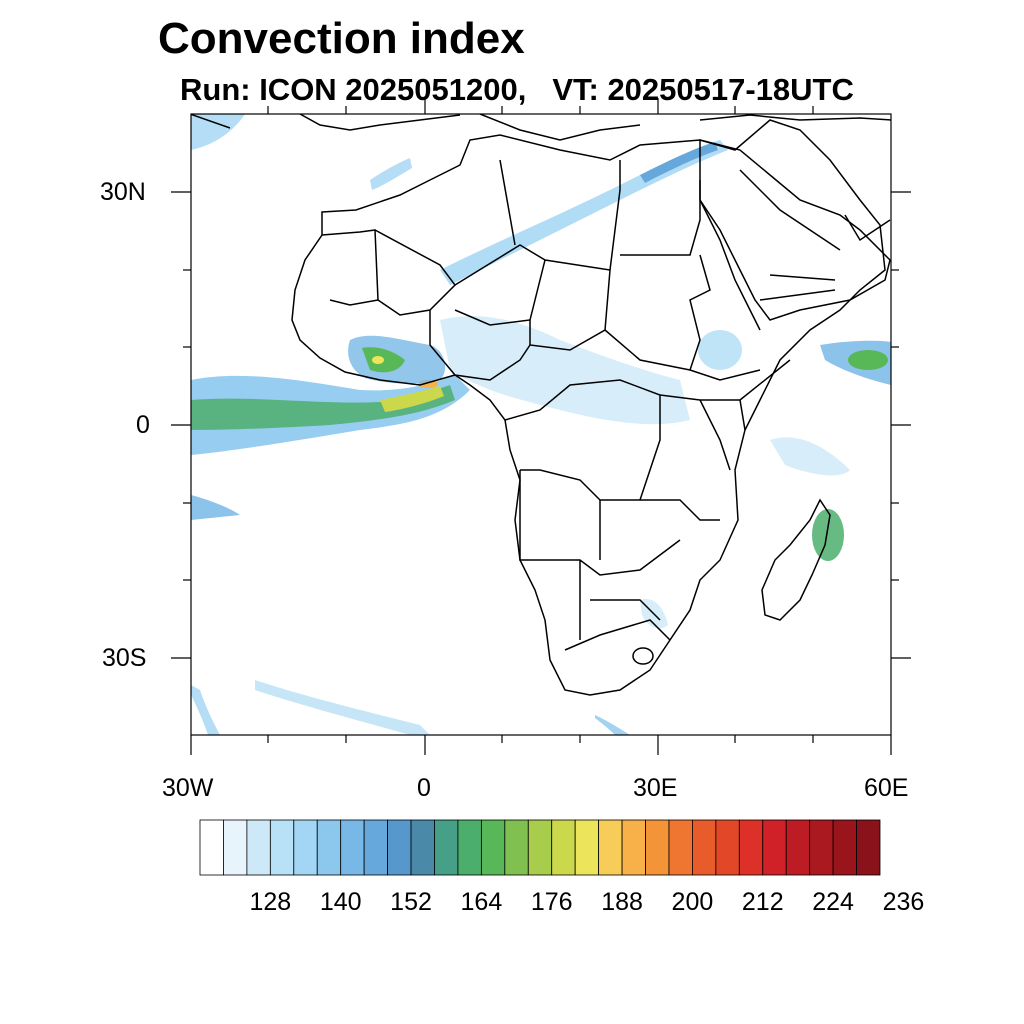 This screenshot has width=1024, height=1024. Describe the element at coordinates (123, 192) in the screenshot. I see `lat-label-30n: 30N` at that location.